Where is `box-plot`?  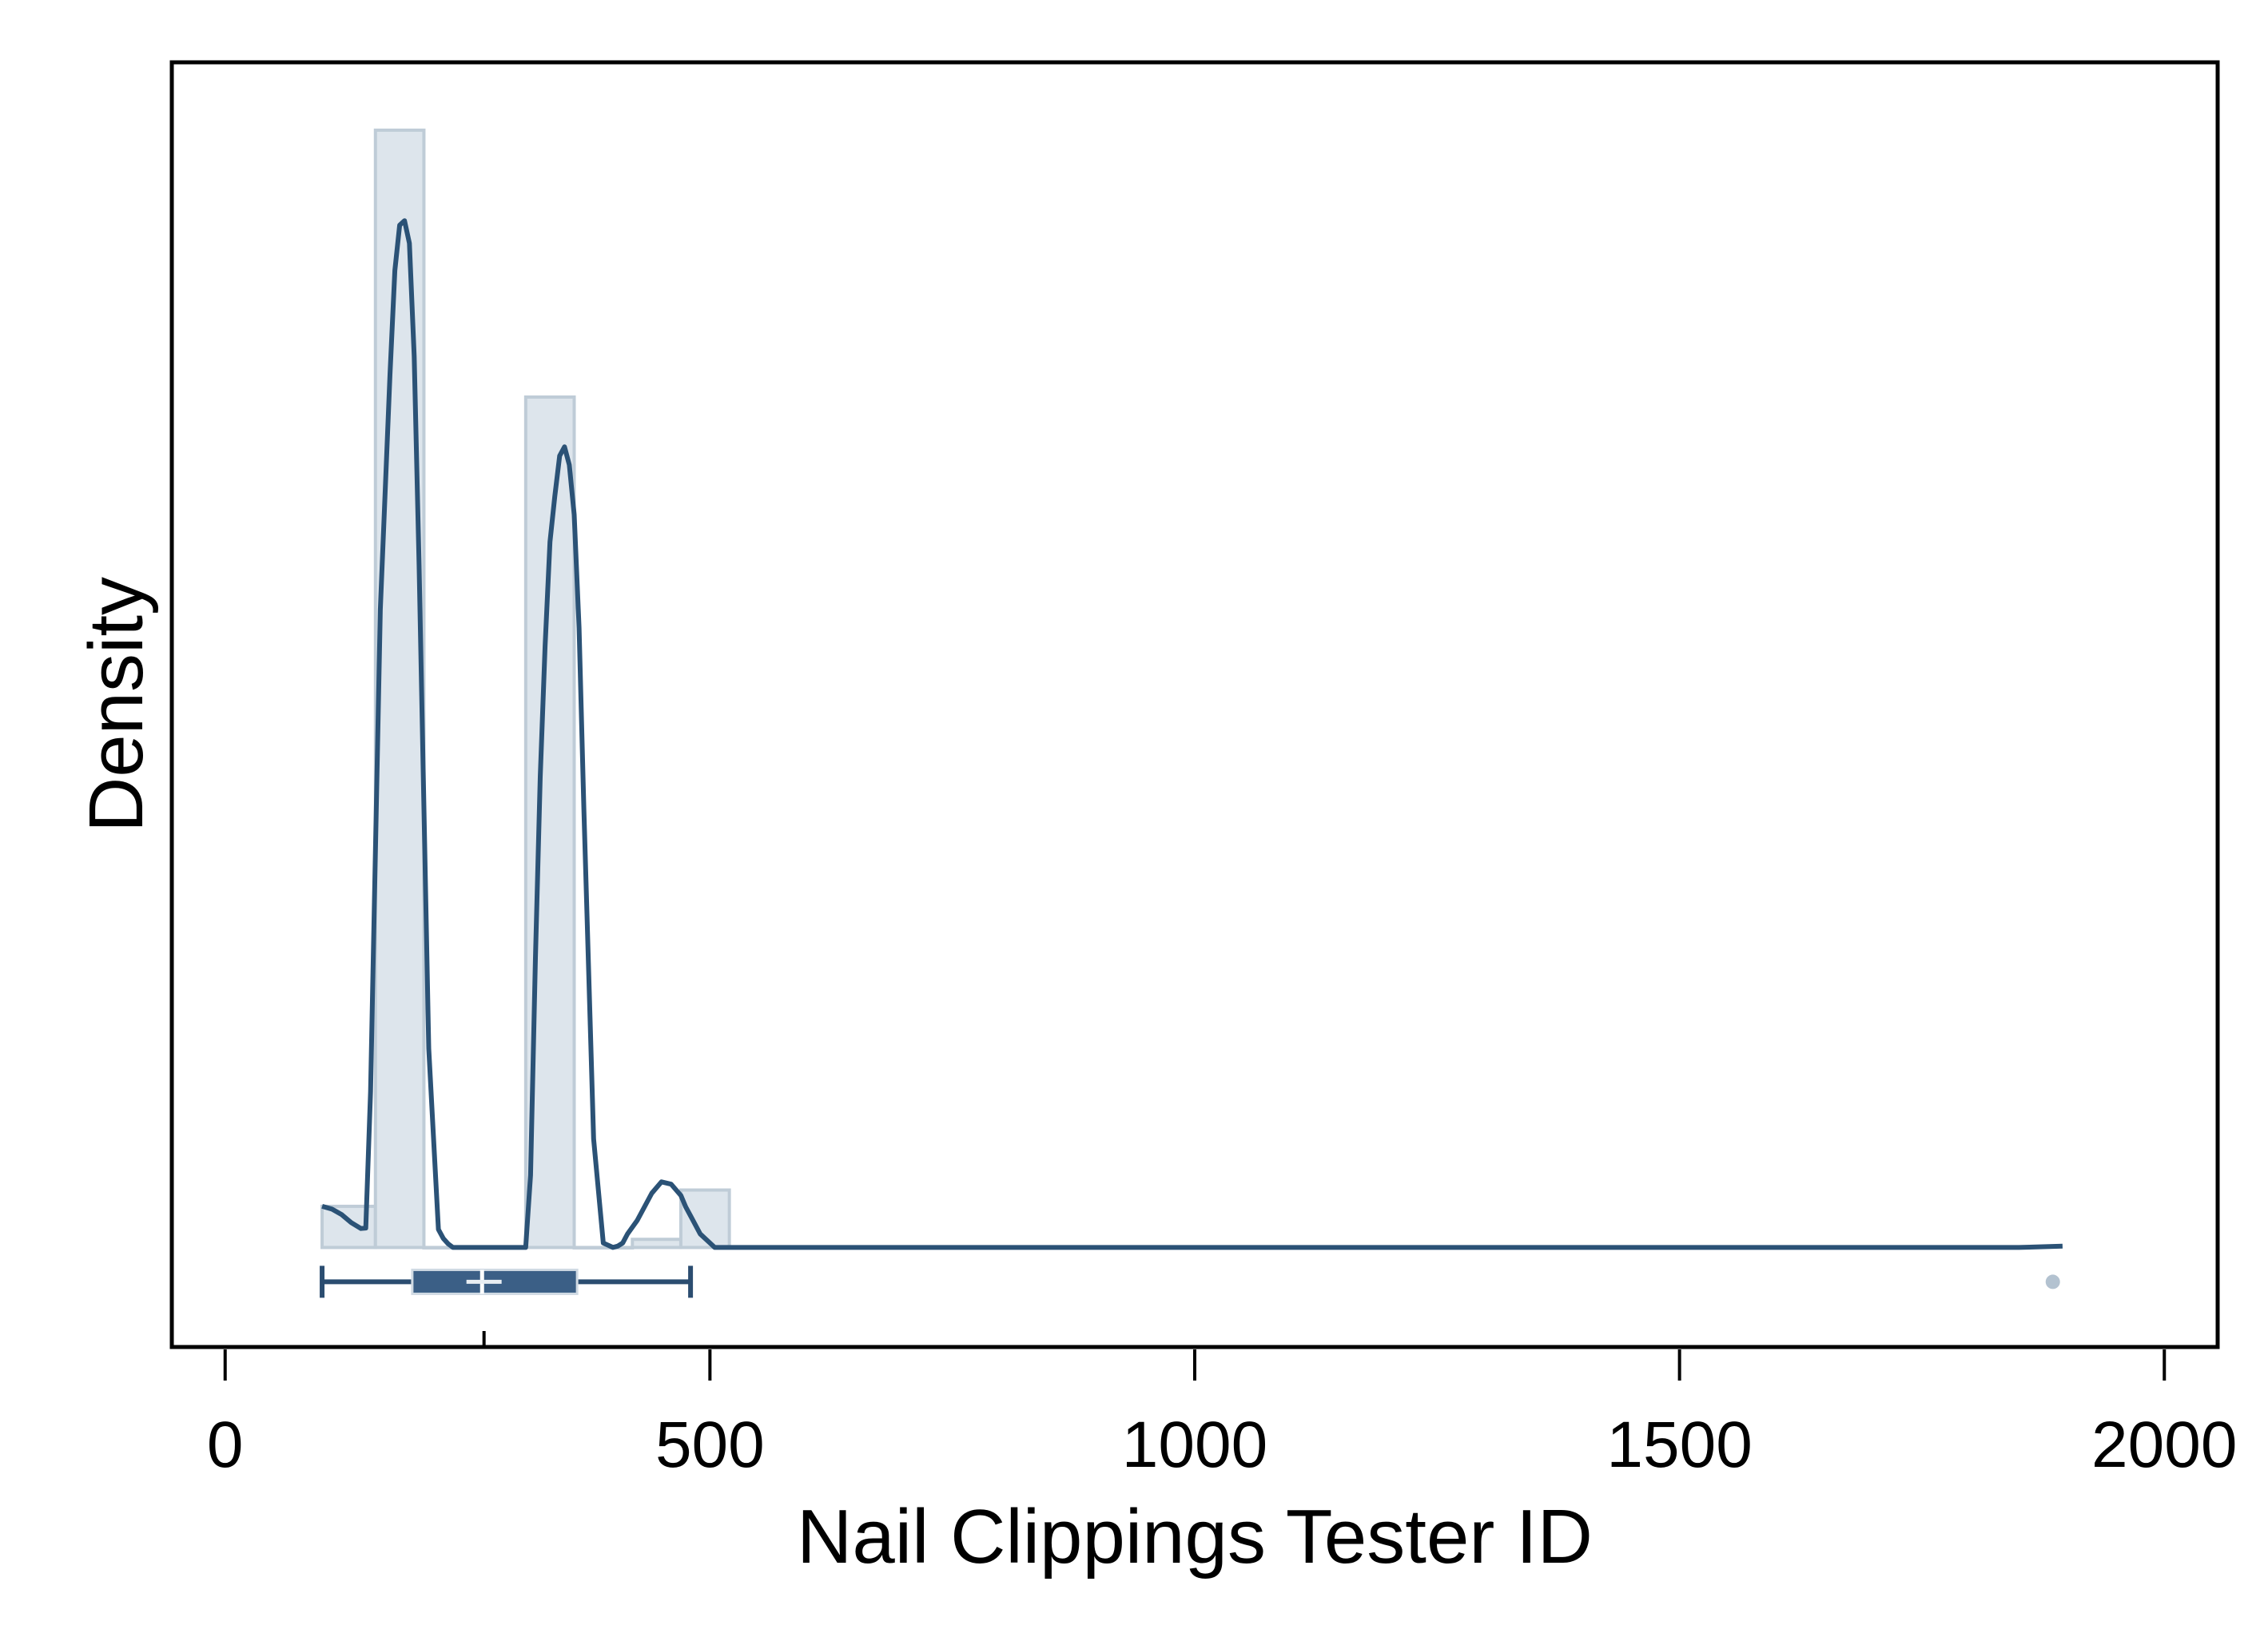 box-plot is located at coordinates (1190, 1306).